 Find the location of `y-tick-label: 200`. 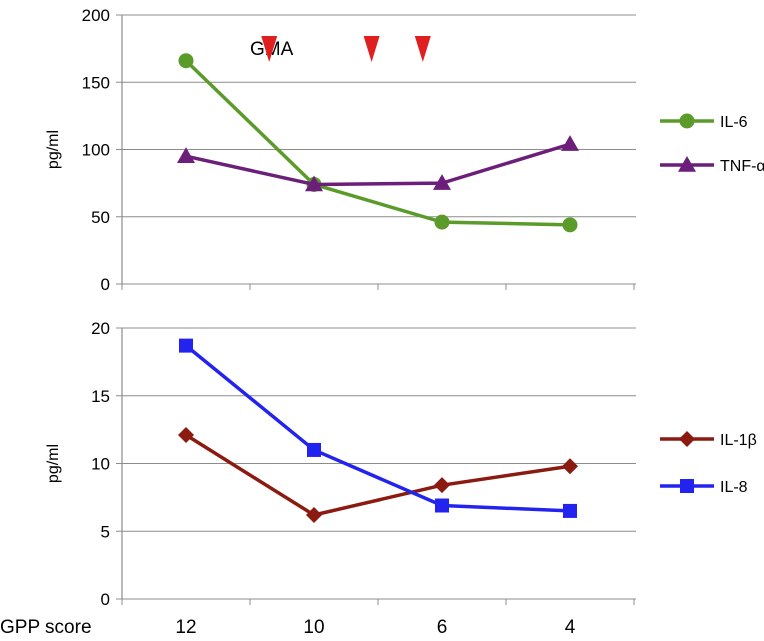

y-tick-label: 200 is located at coordinates (96, 15).